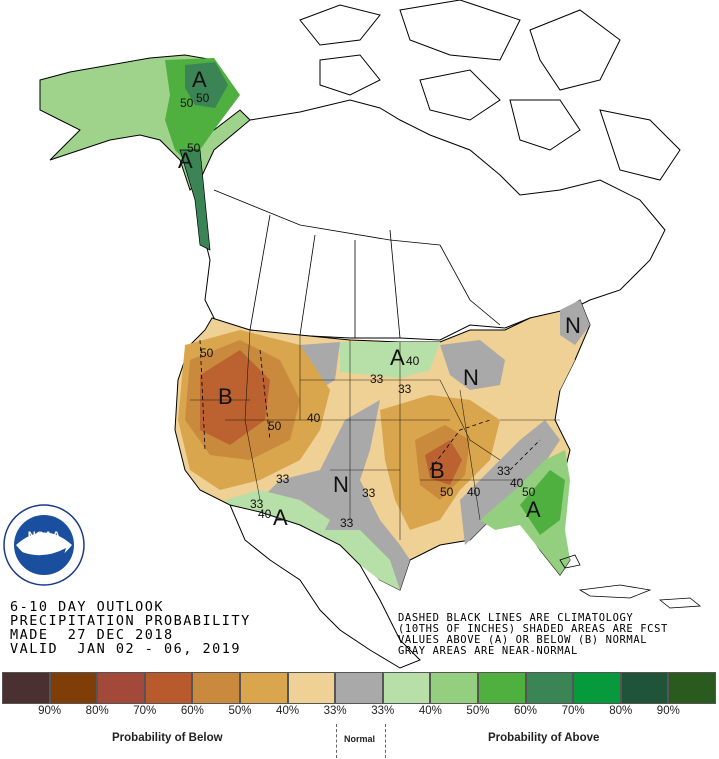  I want to click on label-ak-A1: A, so click(199, 79).